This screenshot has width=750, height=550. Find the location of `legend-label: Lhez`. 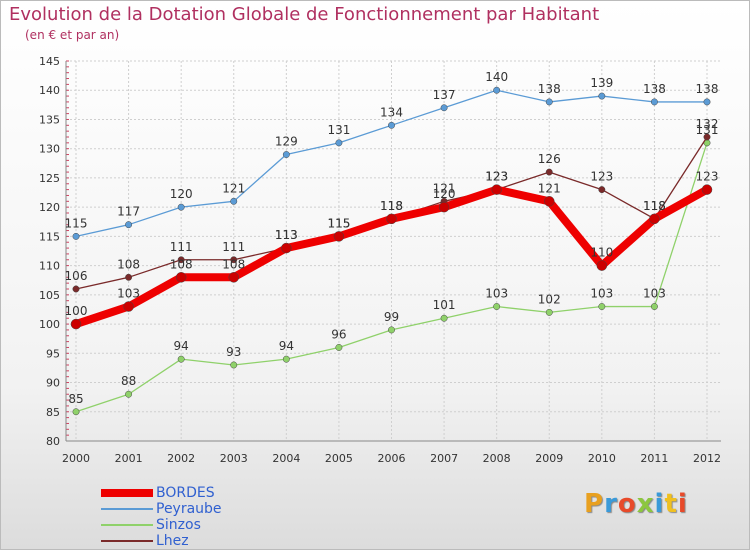

legend-label: Lhez is located at coordinates (172, 541).